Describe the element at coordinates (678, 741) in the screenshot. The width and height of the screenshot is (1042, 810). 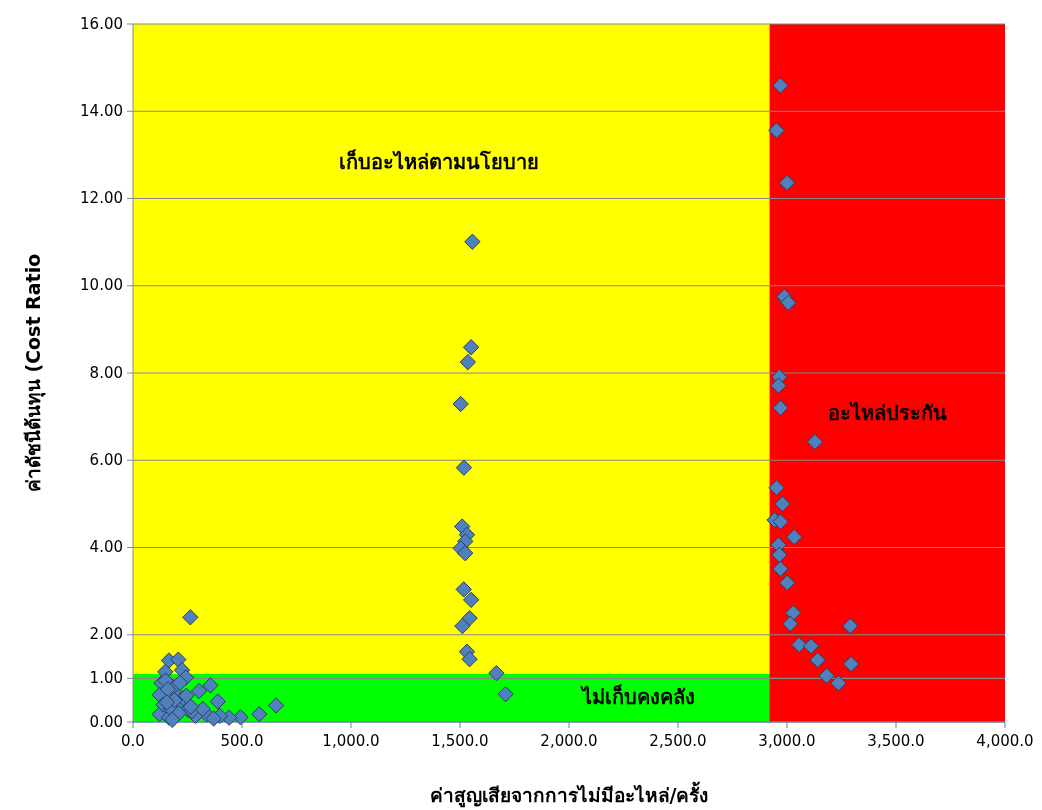
I see `x-tick-label: 2,500.0` at that location.